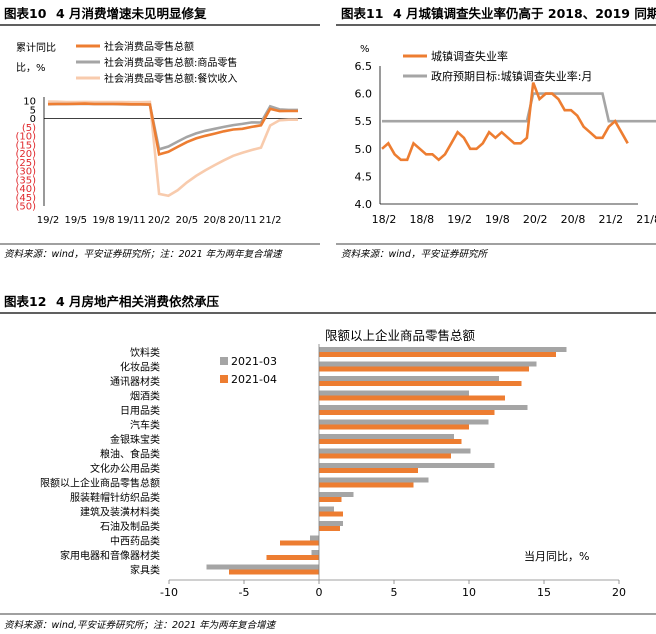 This screenshot has height=634, width=656. What do you see at coordinates (145, 352) in the screenshot?
I see `category-label: 饮料类` at bounding box center [145, 352].